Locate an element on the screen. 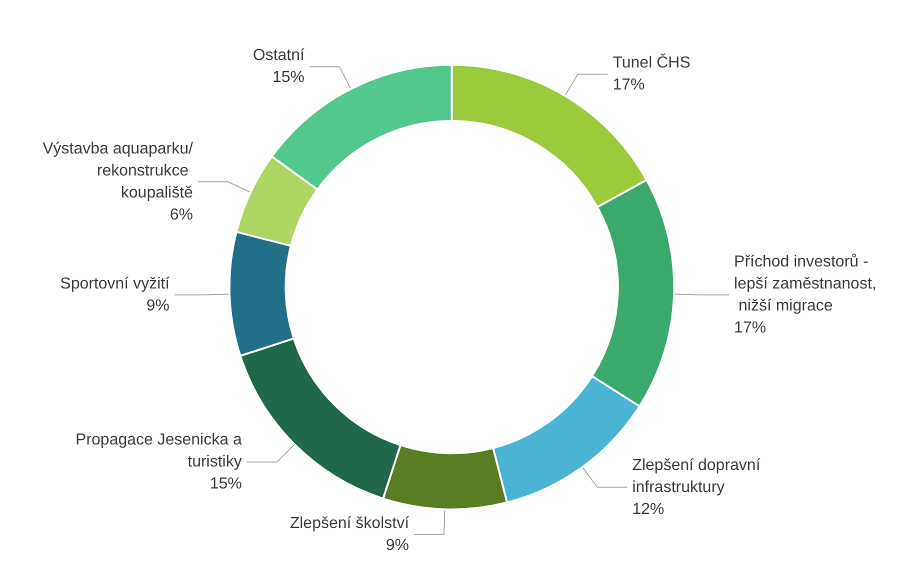 The height and width of the screenshot is (563, 922). slice-label: Propagace Jesenicka a turistiky is located at coordinates (159, 451).